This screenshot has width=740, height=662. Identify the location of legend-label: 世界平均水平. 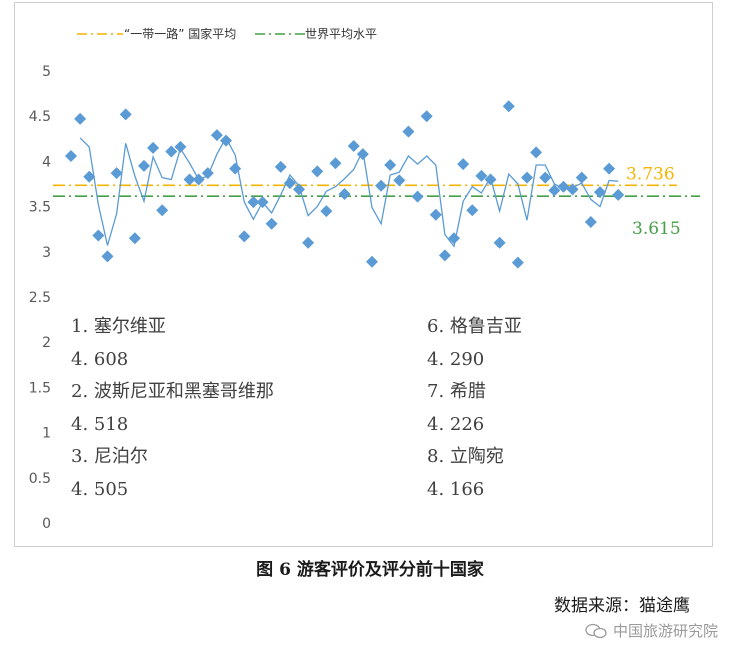
(341, 34).